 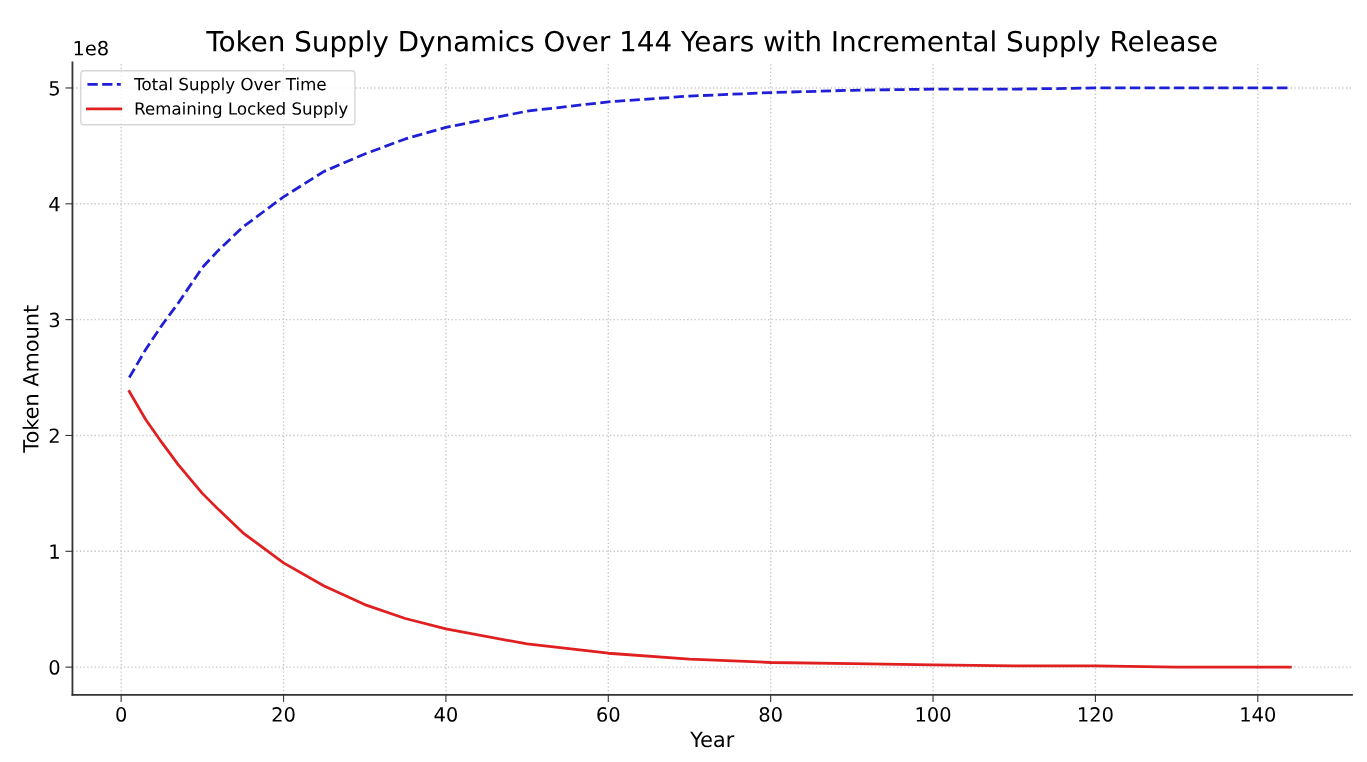 What do you see at coordinates (711, 44) in the screenshot?
I see `chart-title: Token Supply Dynamics Over 144 Years with Incremental Supply Release` at bounding box center [711, 44].